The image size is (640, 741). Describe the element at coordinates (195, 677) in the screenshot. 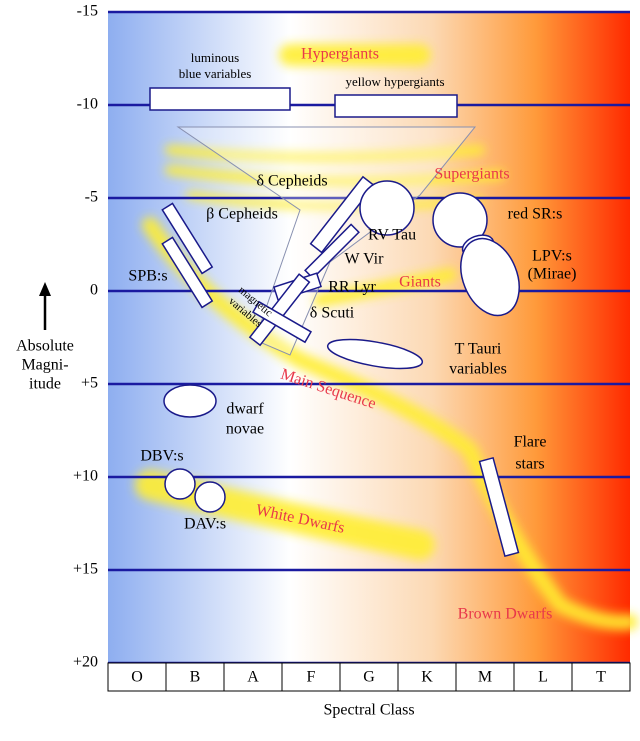

I see `x-tick-label: B` at that location.